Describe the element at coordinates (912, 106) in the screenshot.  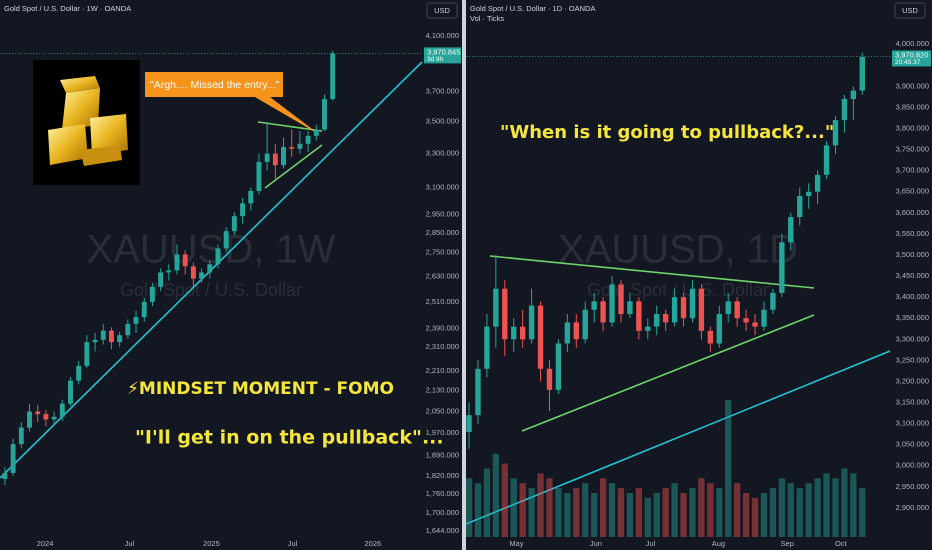
I see `y-tick-label: 3,850.000` at that location.